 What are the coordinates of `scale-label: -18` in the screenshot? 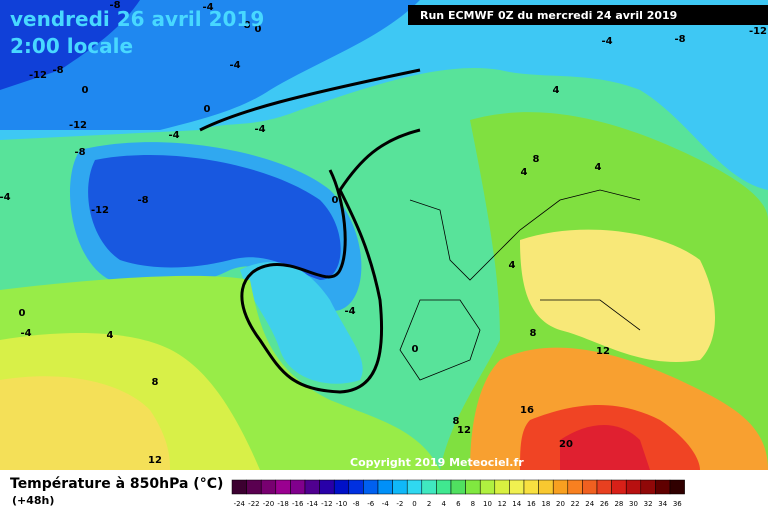 It's located at (282, 504).